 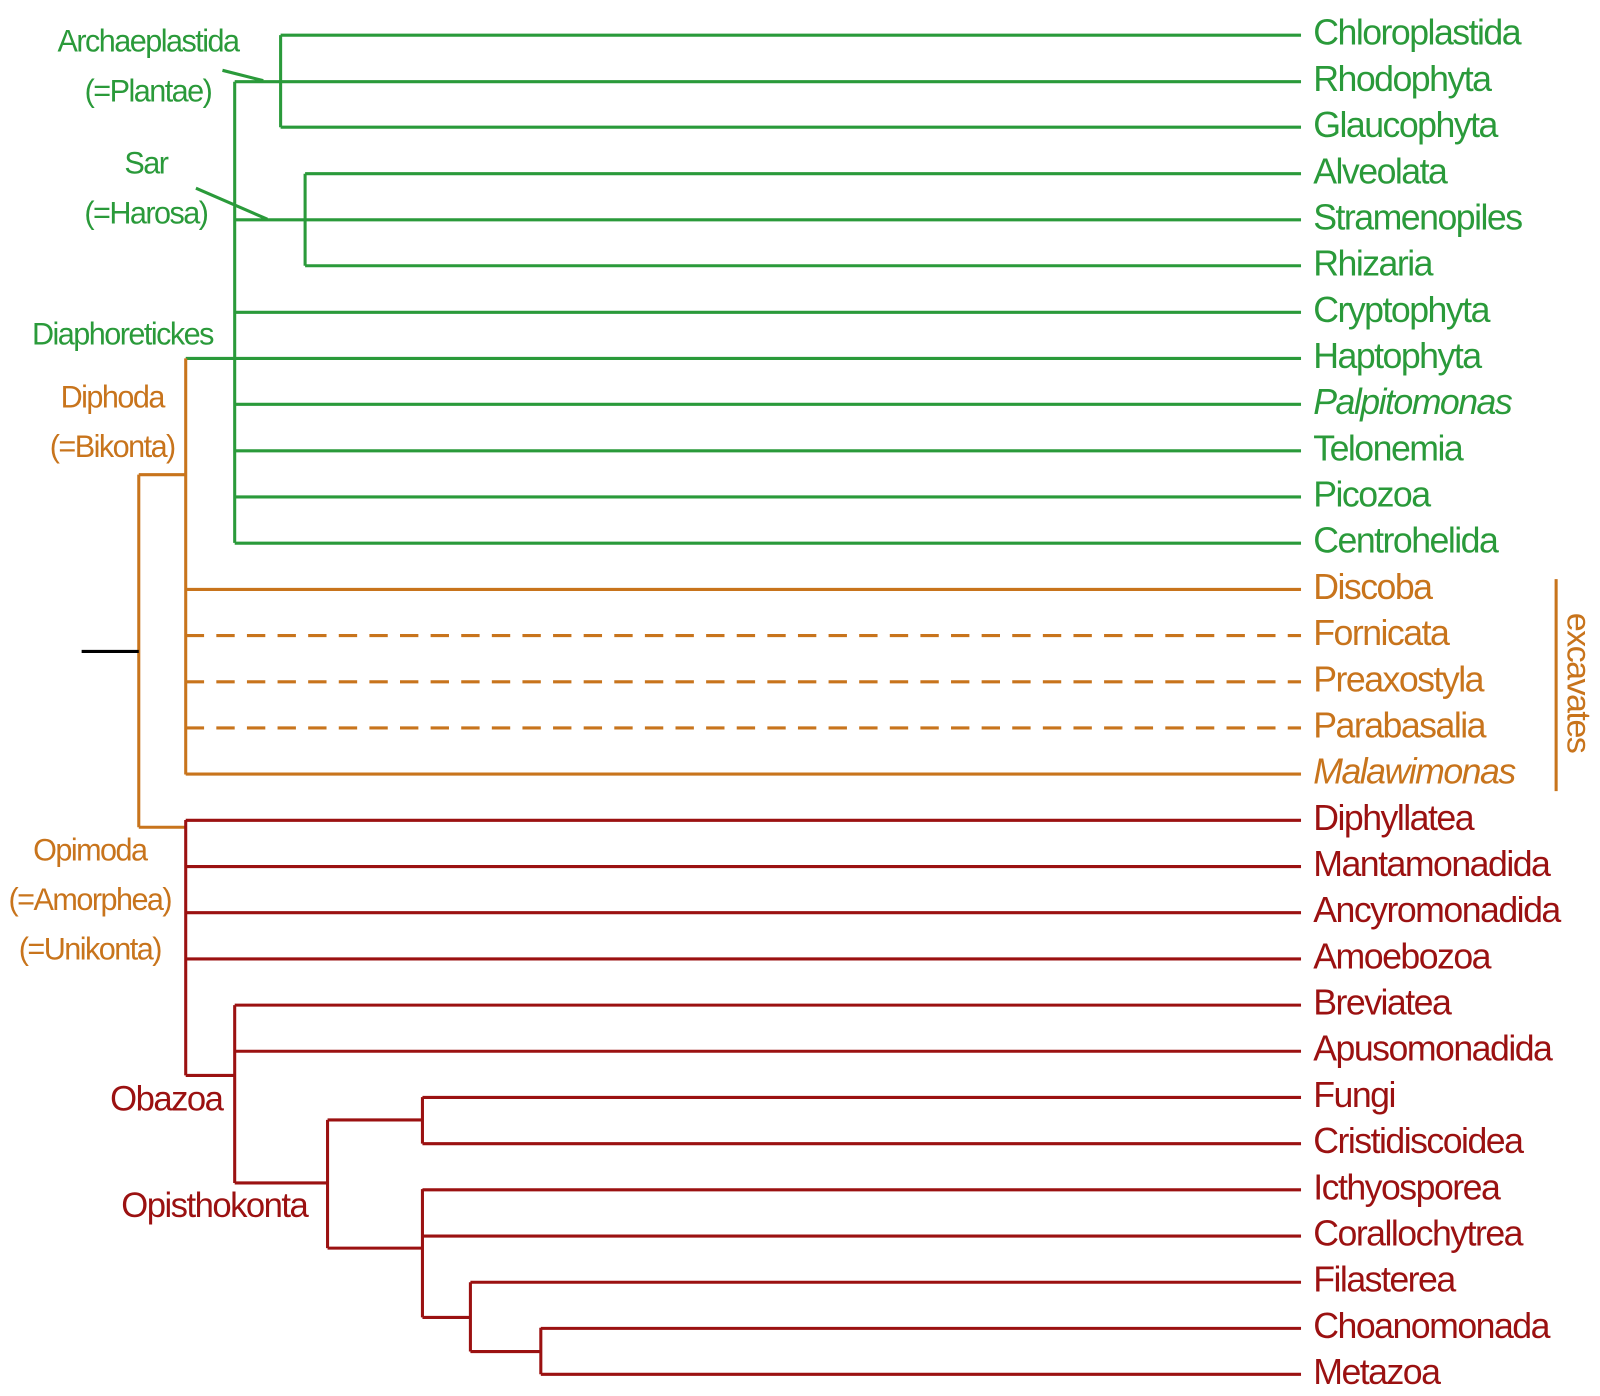 What do you see at coordinates (1418, 1140) in the screenshot?
I see `leaf-label: Cristidiscoidea` at bounding box center [1418, 1140].